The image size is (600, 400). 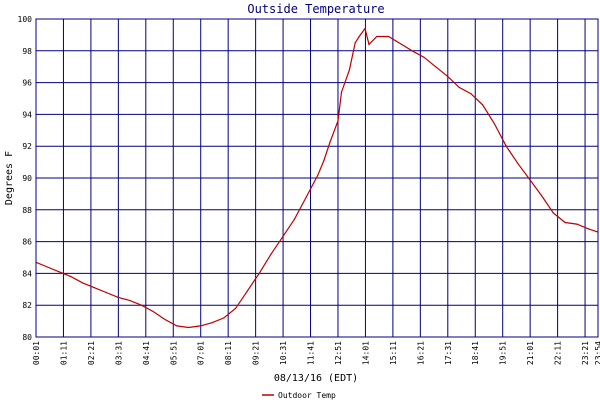 I want to click on x-axis-label: 08/13/16 (EDT), so click(x=316, y=378).